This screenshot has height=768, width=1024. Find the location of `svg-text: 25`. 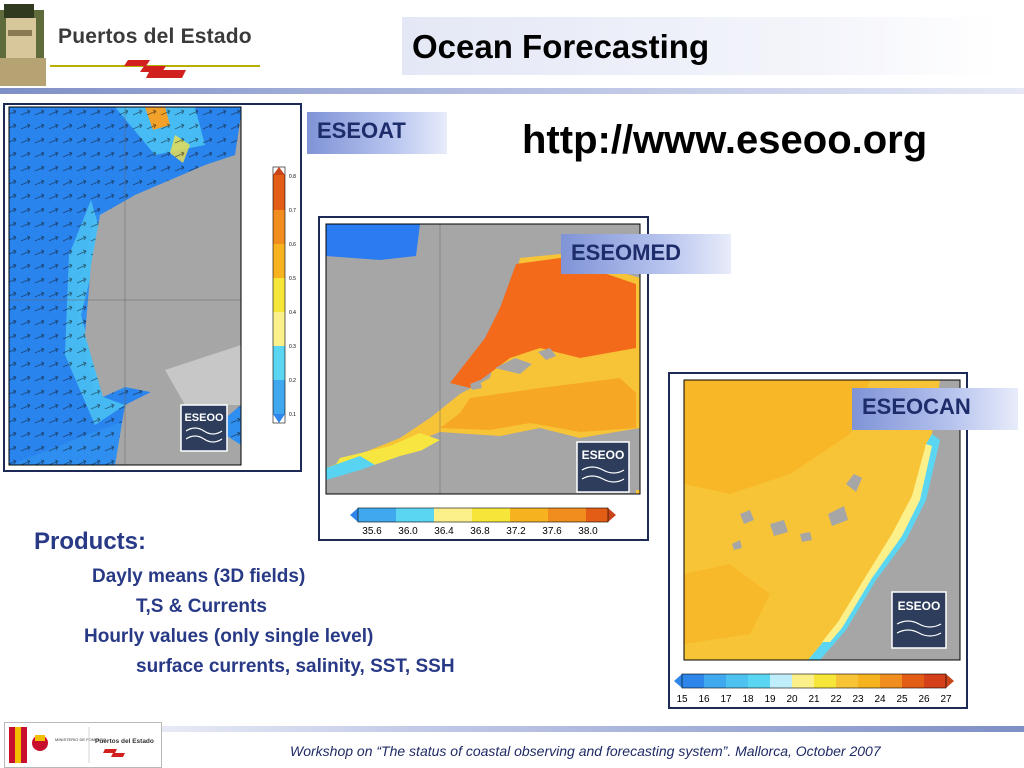

svg-text: 25 is located at coordinates (902, 699).